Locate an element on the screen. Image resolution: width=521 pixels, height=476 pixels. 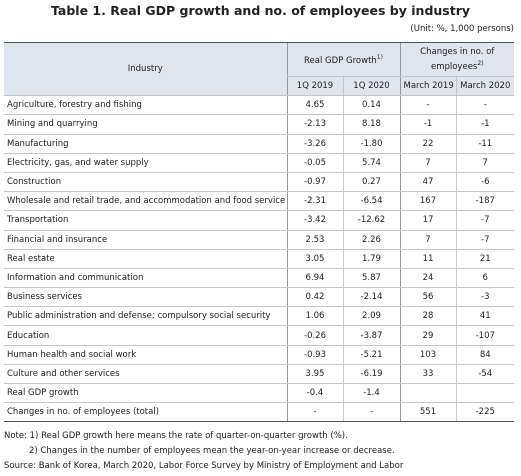
value-cell: 0.14 is located at coordinates (371, 105).